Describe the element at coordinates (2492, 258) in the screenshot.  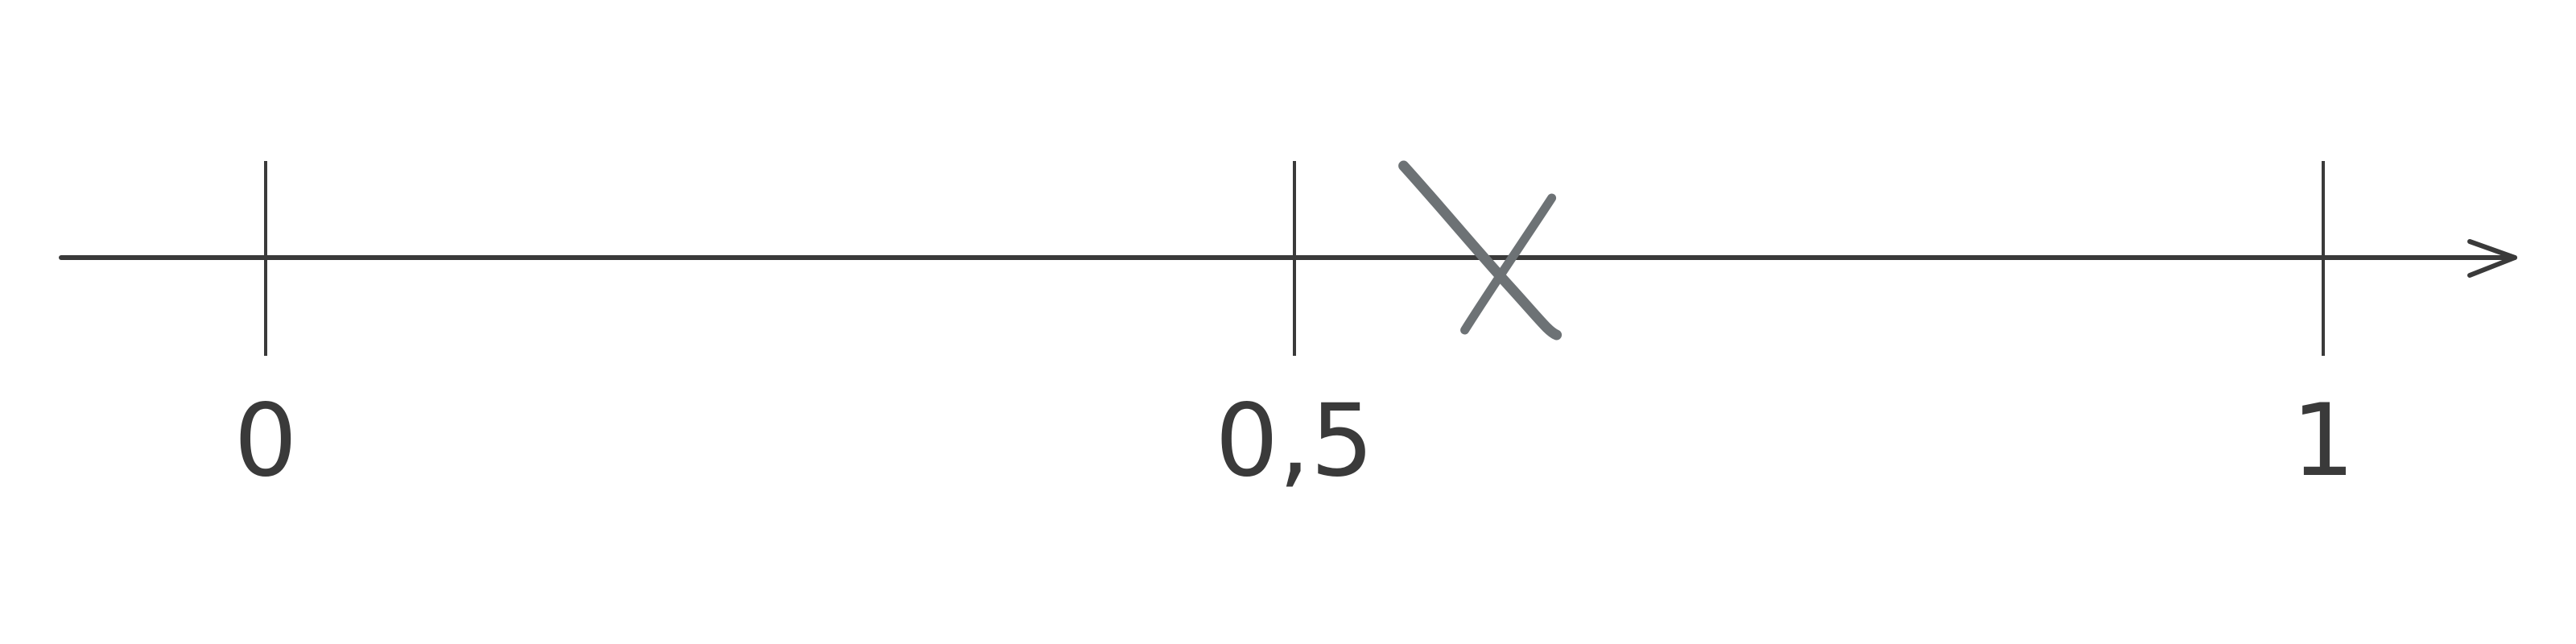
I see `arrow-head-icon` at that location.